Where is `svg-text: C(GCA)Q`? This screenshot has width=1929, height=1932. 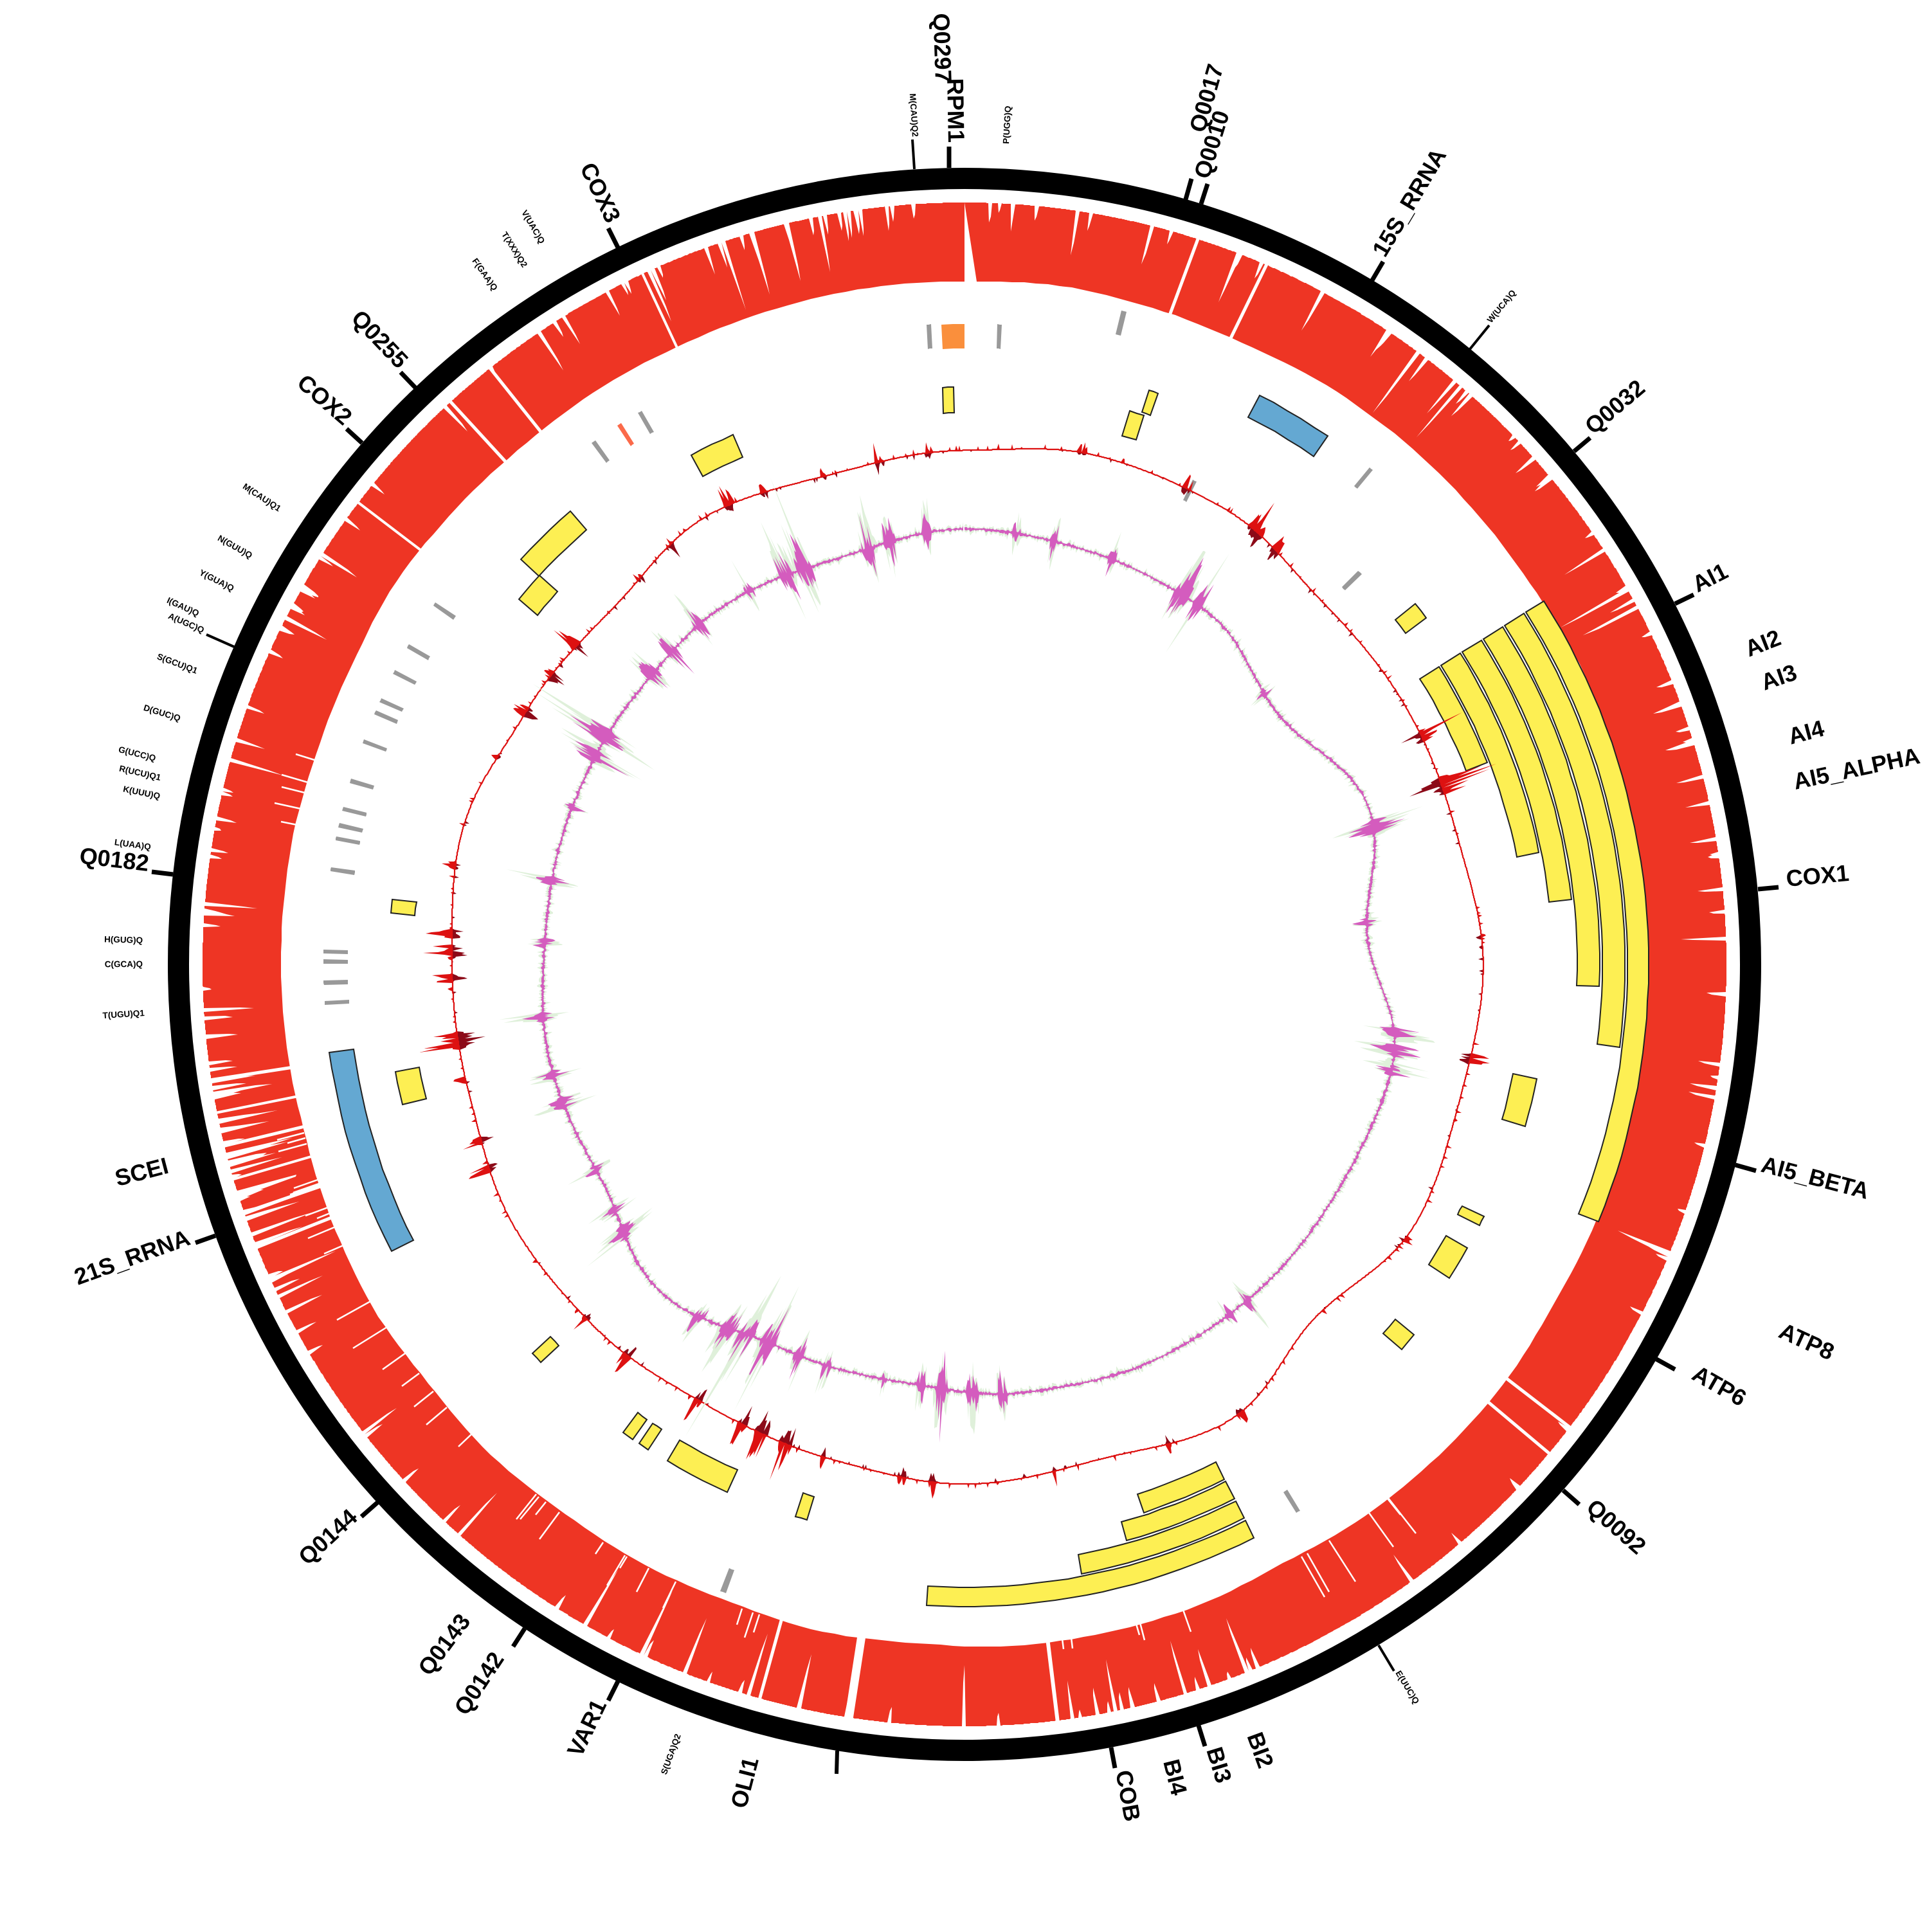
svg-text: C(GCA)Q is located at coordinates (124, 964).